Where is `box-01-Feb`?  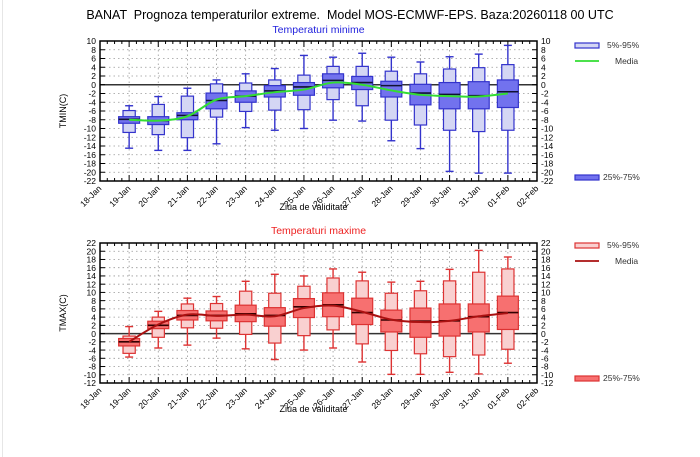 box-01-Feb is located at coordinates (507, 310).